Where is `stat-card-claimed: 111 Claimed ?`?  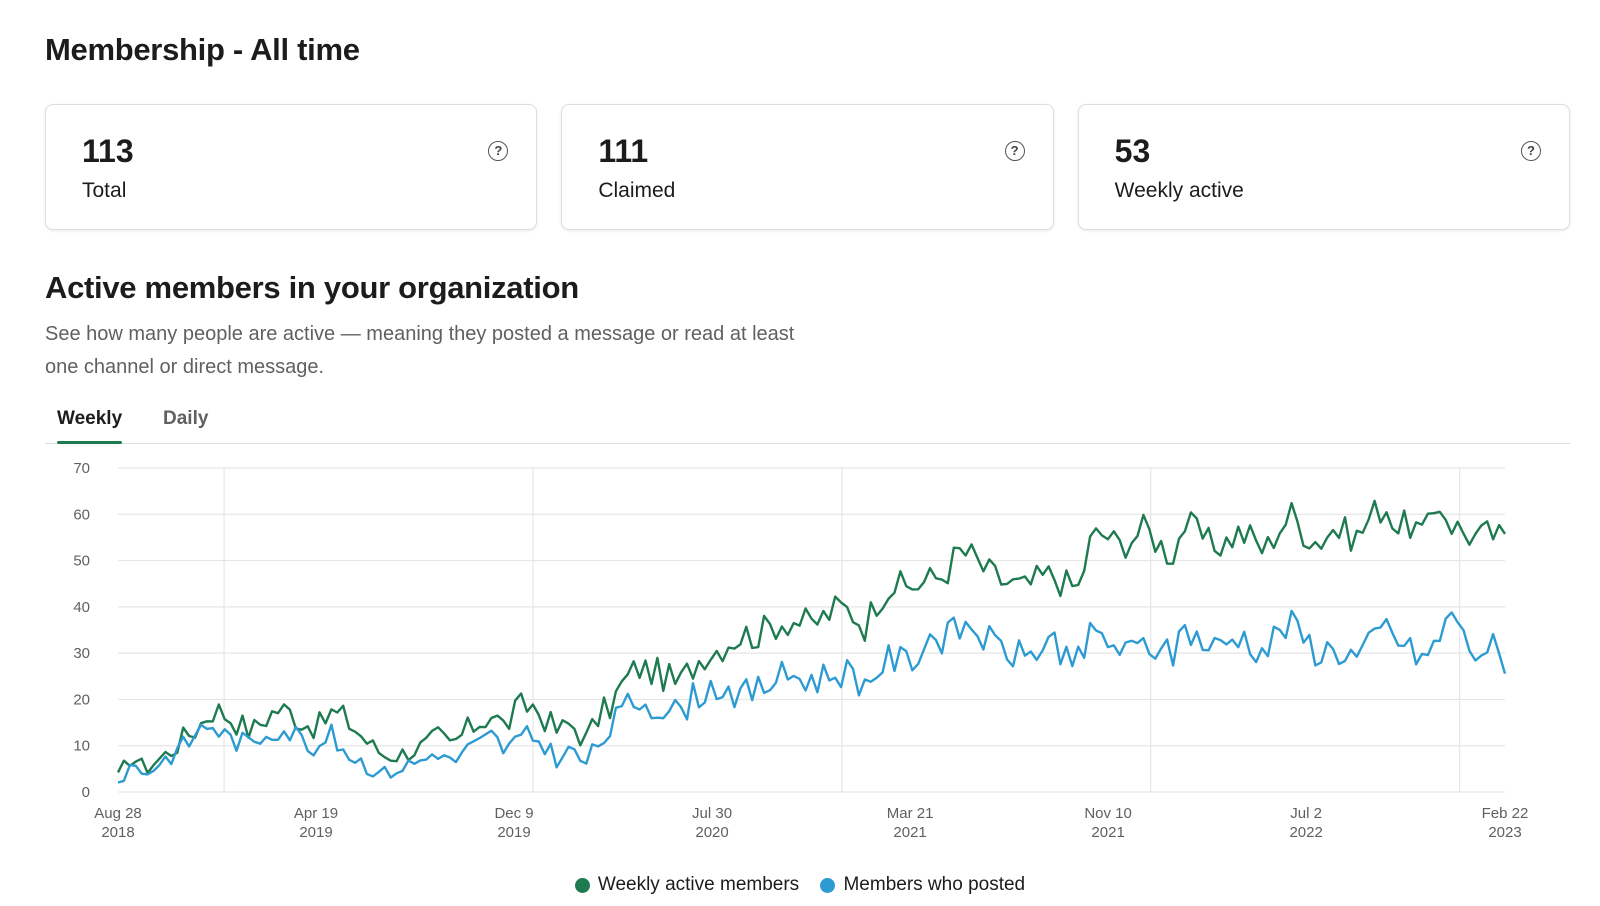 stat-card-claimed: 111 Claimed ? is located at coordinates (807, 167).